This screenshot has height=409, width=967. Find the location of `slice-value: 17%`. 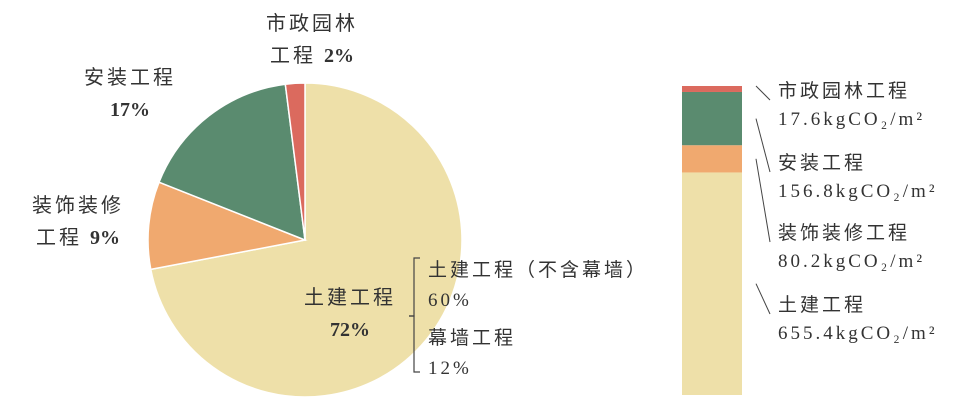

slice-value: 17% is located at coordinates (130, 110).